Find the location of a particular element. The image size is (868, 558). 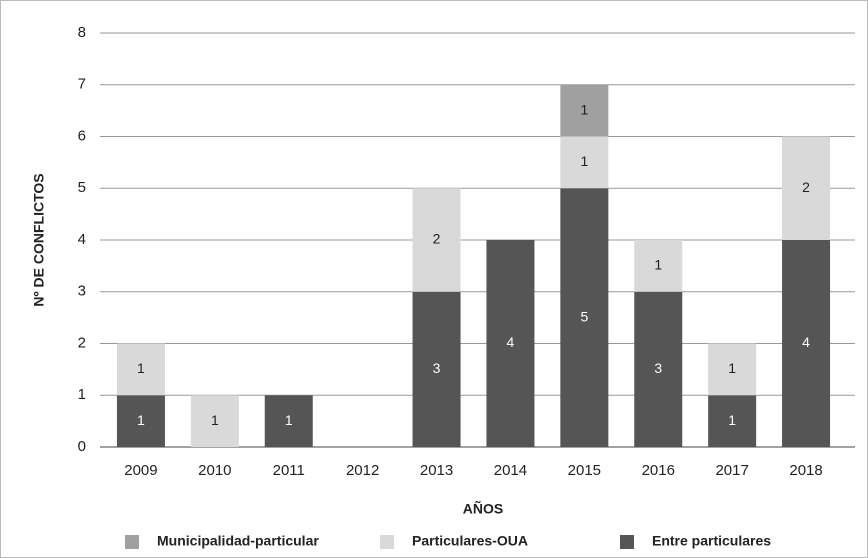

y-tick-label: 3 is located at coordinates (82, 291).